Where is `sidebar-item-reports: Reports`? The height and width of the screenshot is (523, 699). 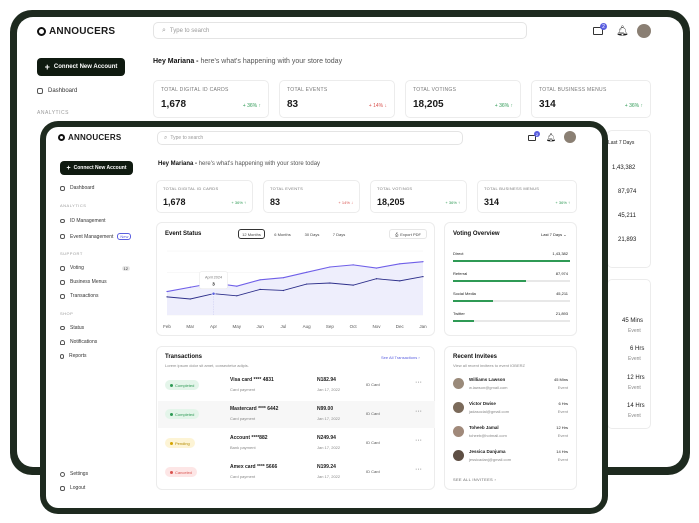
sidebar-item-reports: Reports is located at coordinates (73, 356).